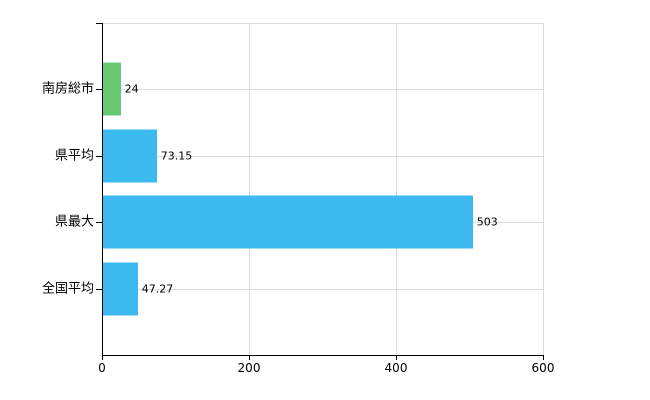  What do you see at coordinates (74, 222) in the screenshot?
I see `y-axis-label-3: 県最大` at bounding box center [74, 222].